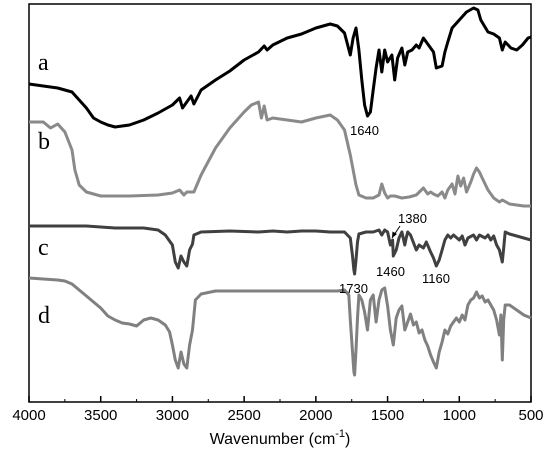 This screenshot has width=550, height=471. What do you see at coordinates (280, 250) in the screenshot?
I see `spectrum-c` at bounding box center [280, 250].